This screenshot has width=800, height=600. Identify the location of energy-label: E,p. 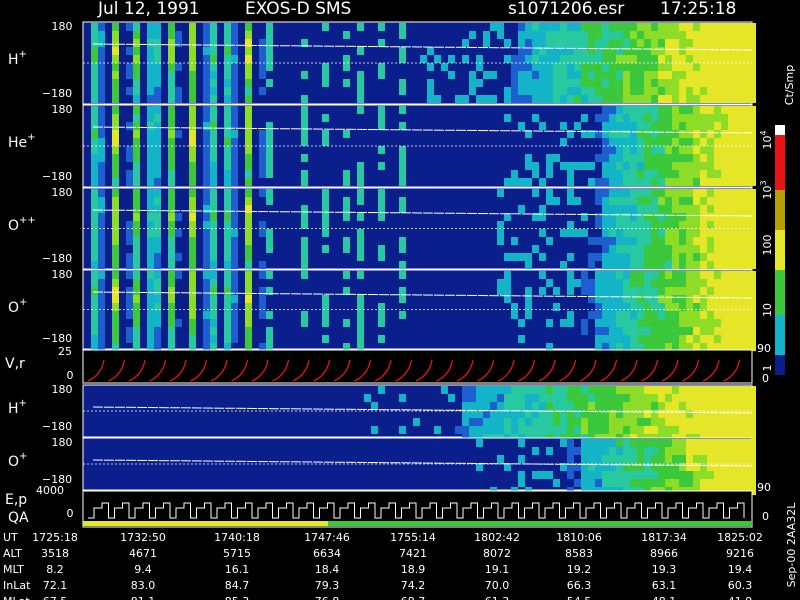
(16, 500).